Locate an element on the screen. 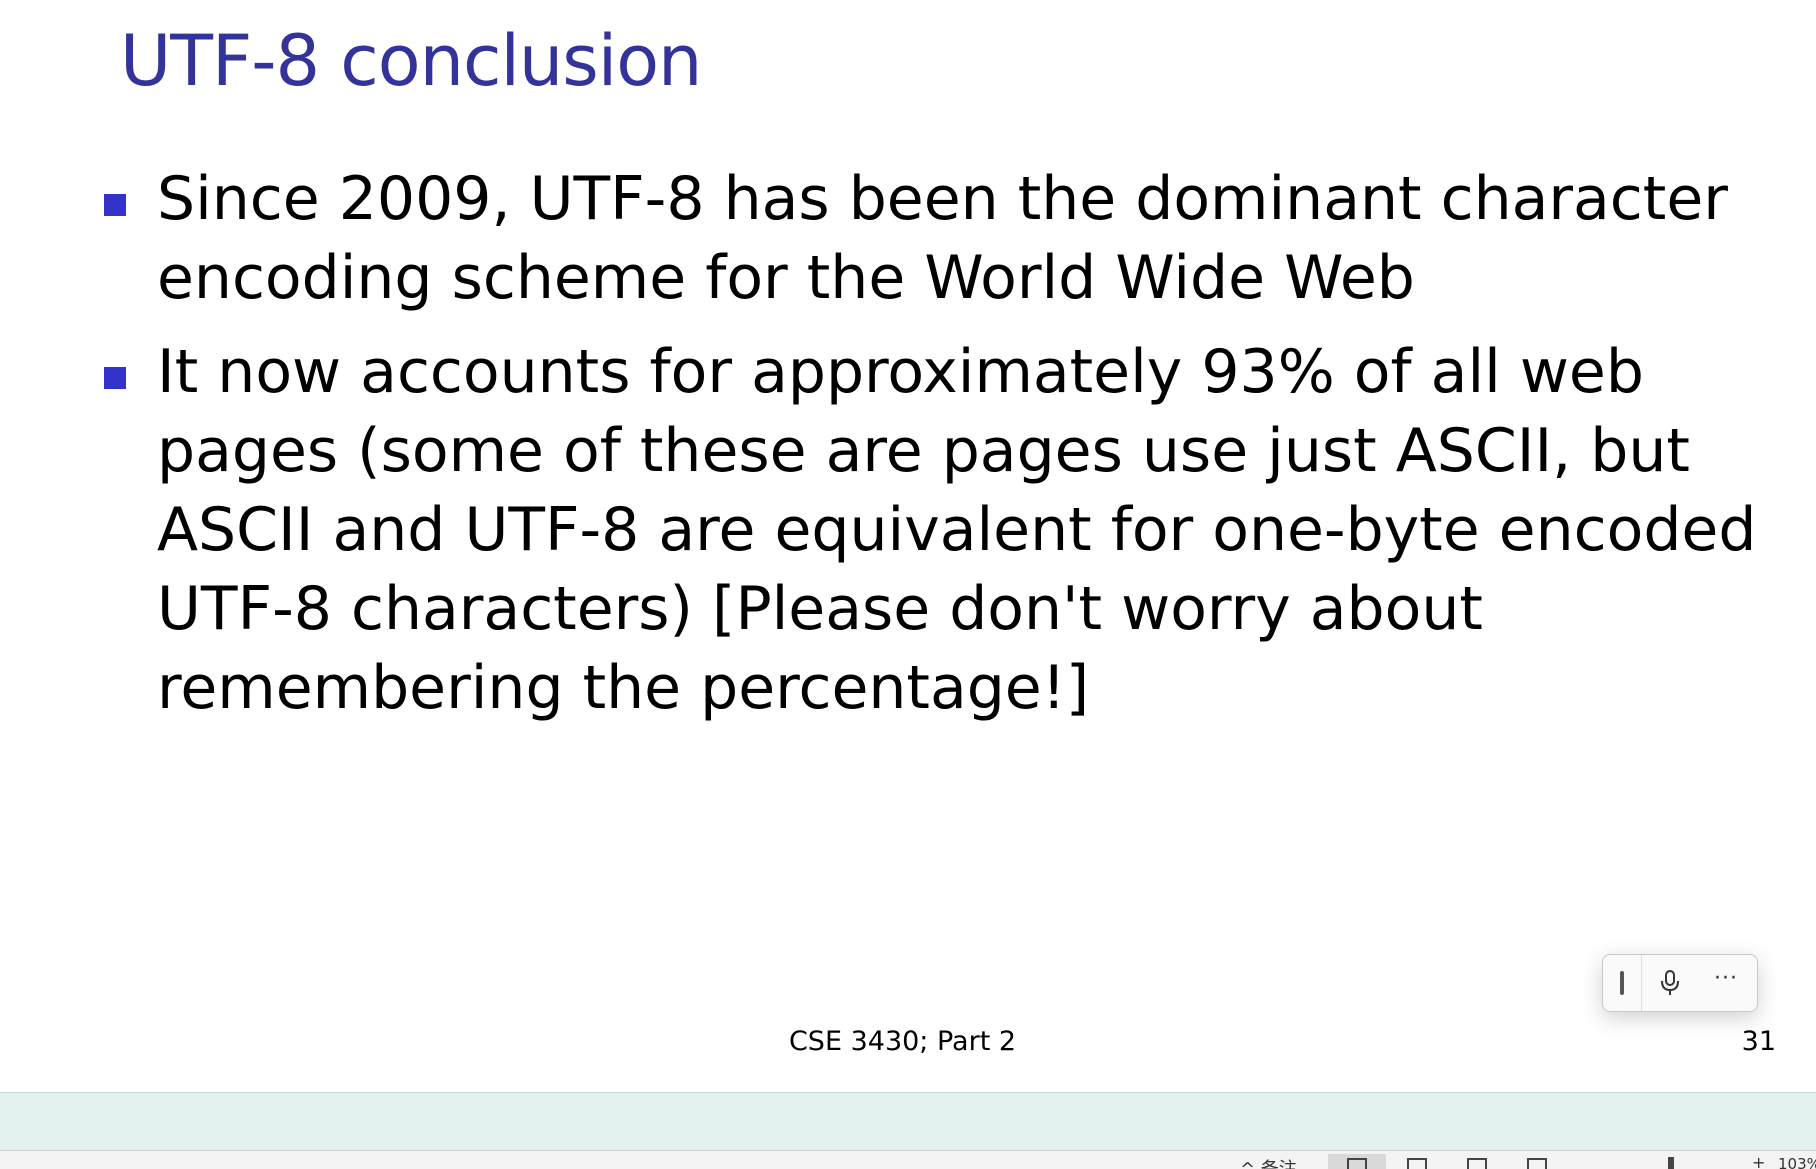 This screenshot has width=1816, height=1169. slide-footer: CSE 3430; Part 2 is located at coordinates (902, 1041).